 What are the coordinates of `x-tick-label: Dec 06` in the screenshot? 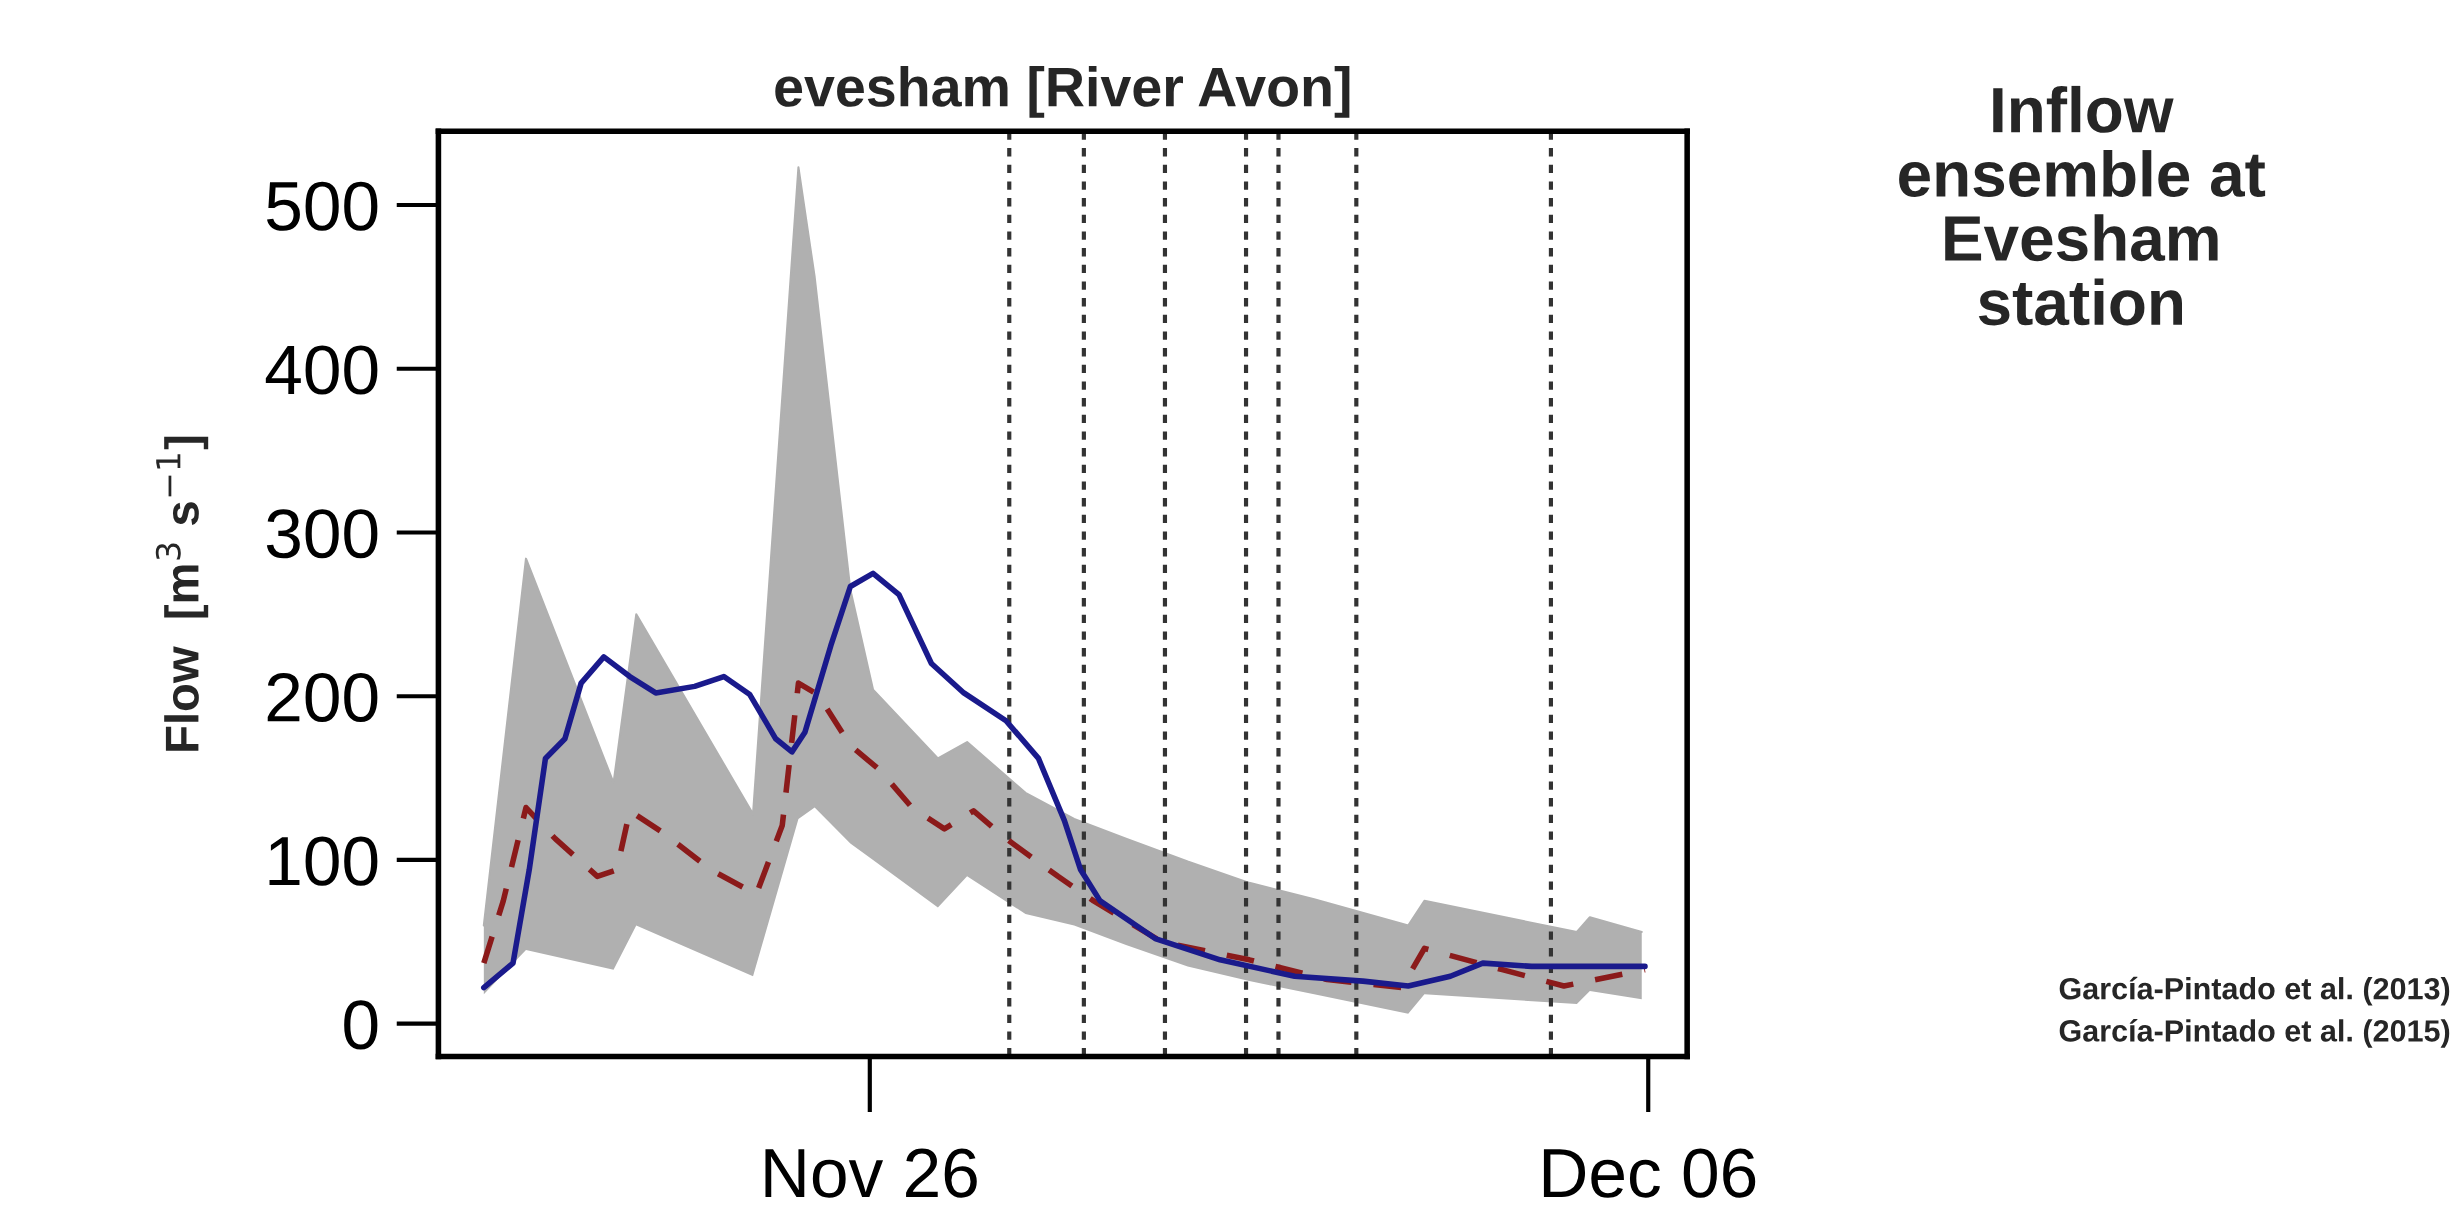 It's located at (1649, 1173).